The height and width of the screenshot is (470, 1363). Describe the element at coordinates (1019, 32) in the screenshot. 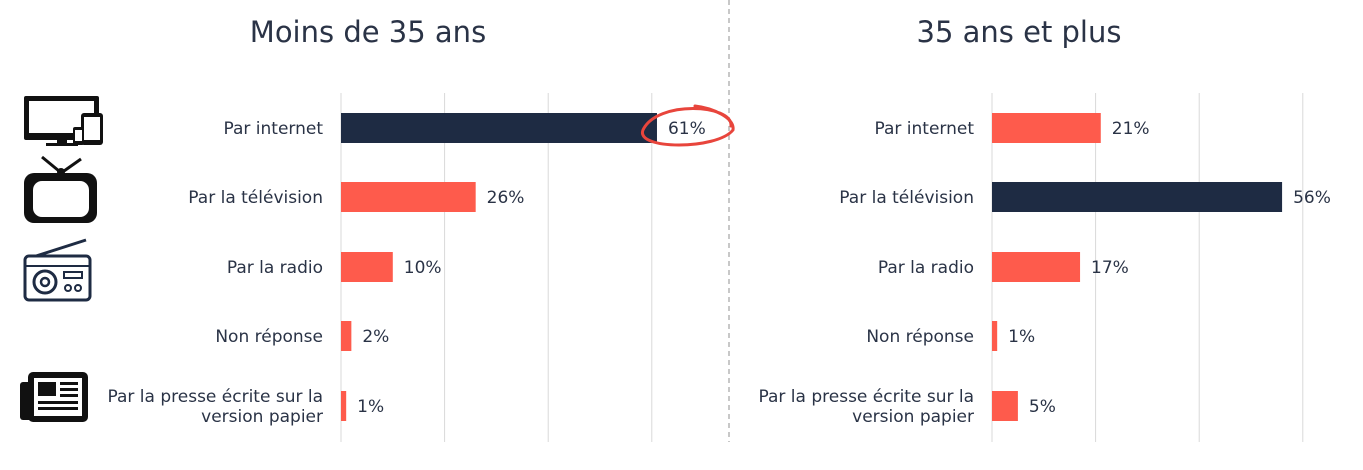

I see `chart-title-35-plus: 35 ans et plus` at that location.